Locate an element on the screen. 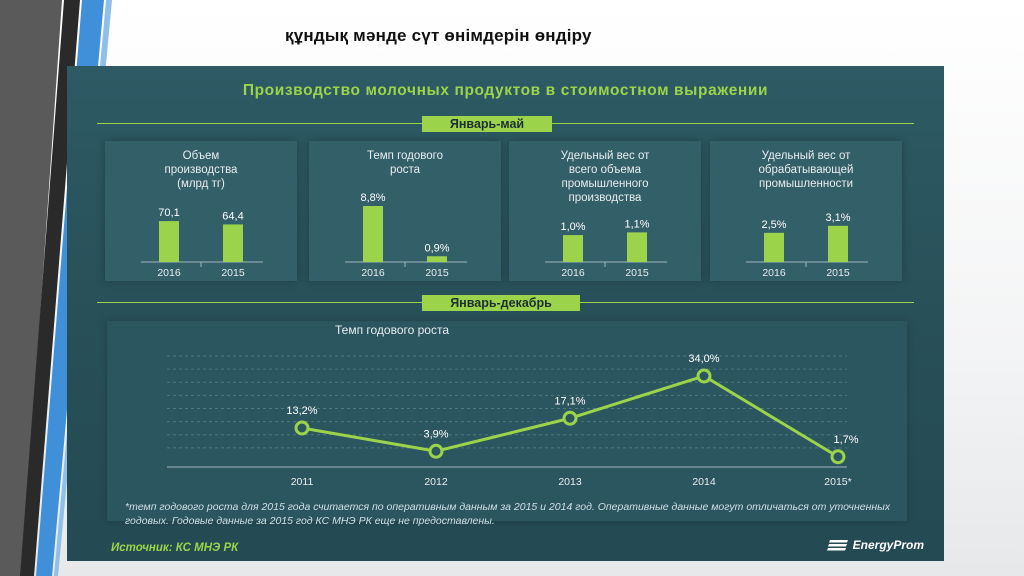 The width and height of the screenshot is (1024, 576). chart-volume: 70,1 2016 64,4 2015 is located at coordinates (202, 243).